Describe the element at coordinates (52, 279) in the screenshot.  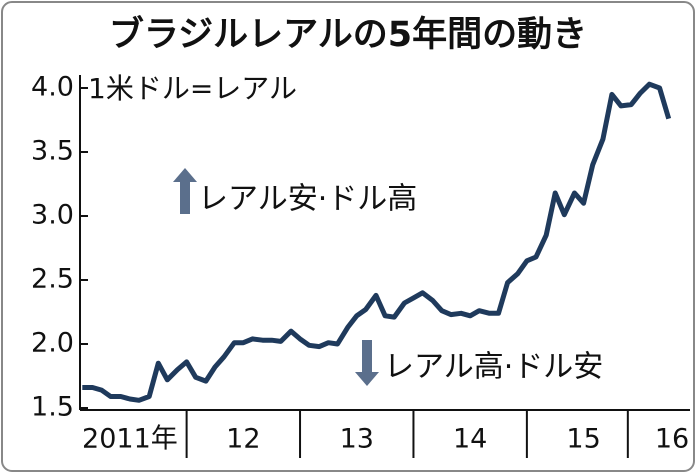
I see `y-tick-label: 2.5` at that location.